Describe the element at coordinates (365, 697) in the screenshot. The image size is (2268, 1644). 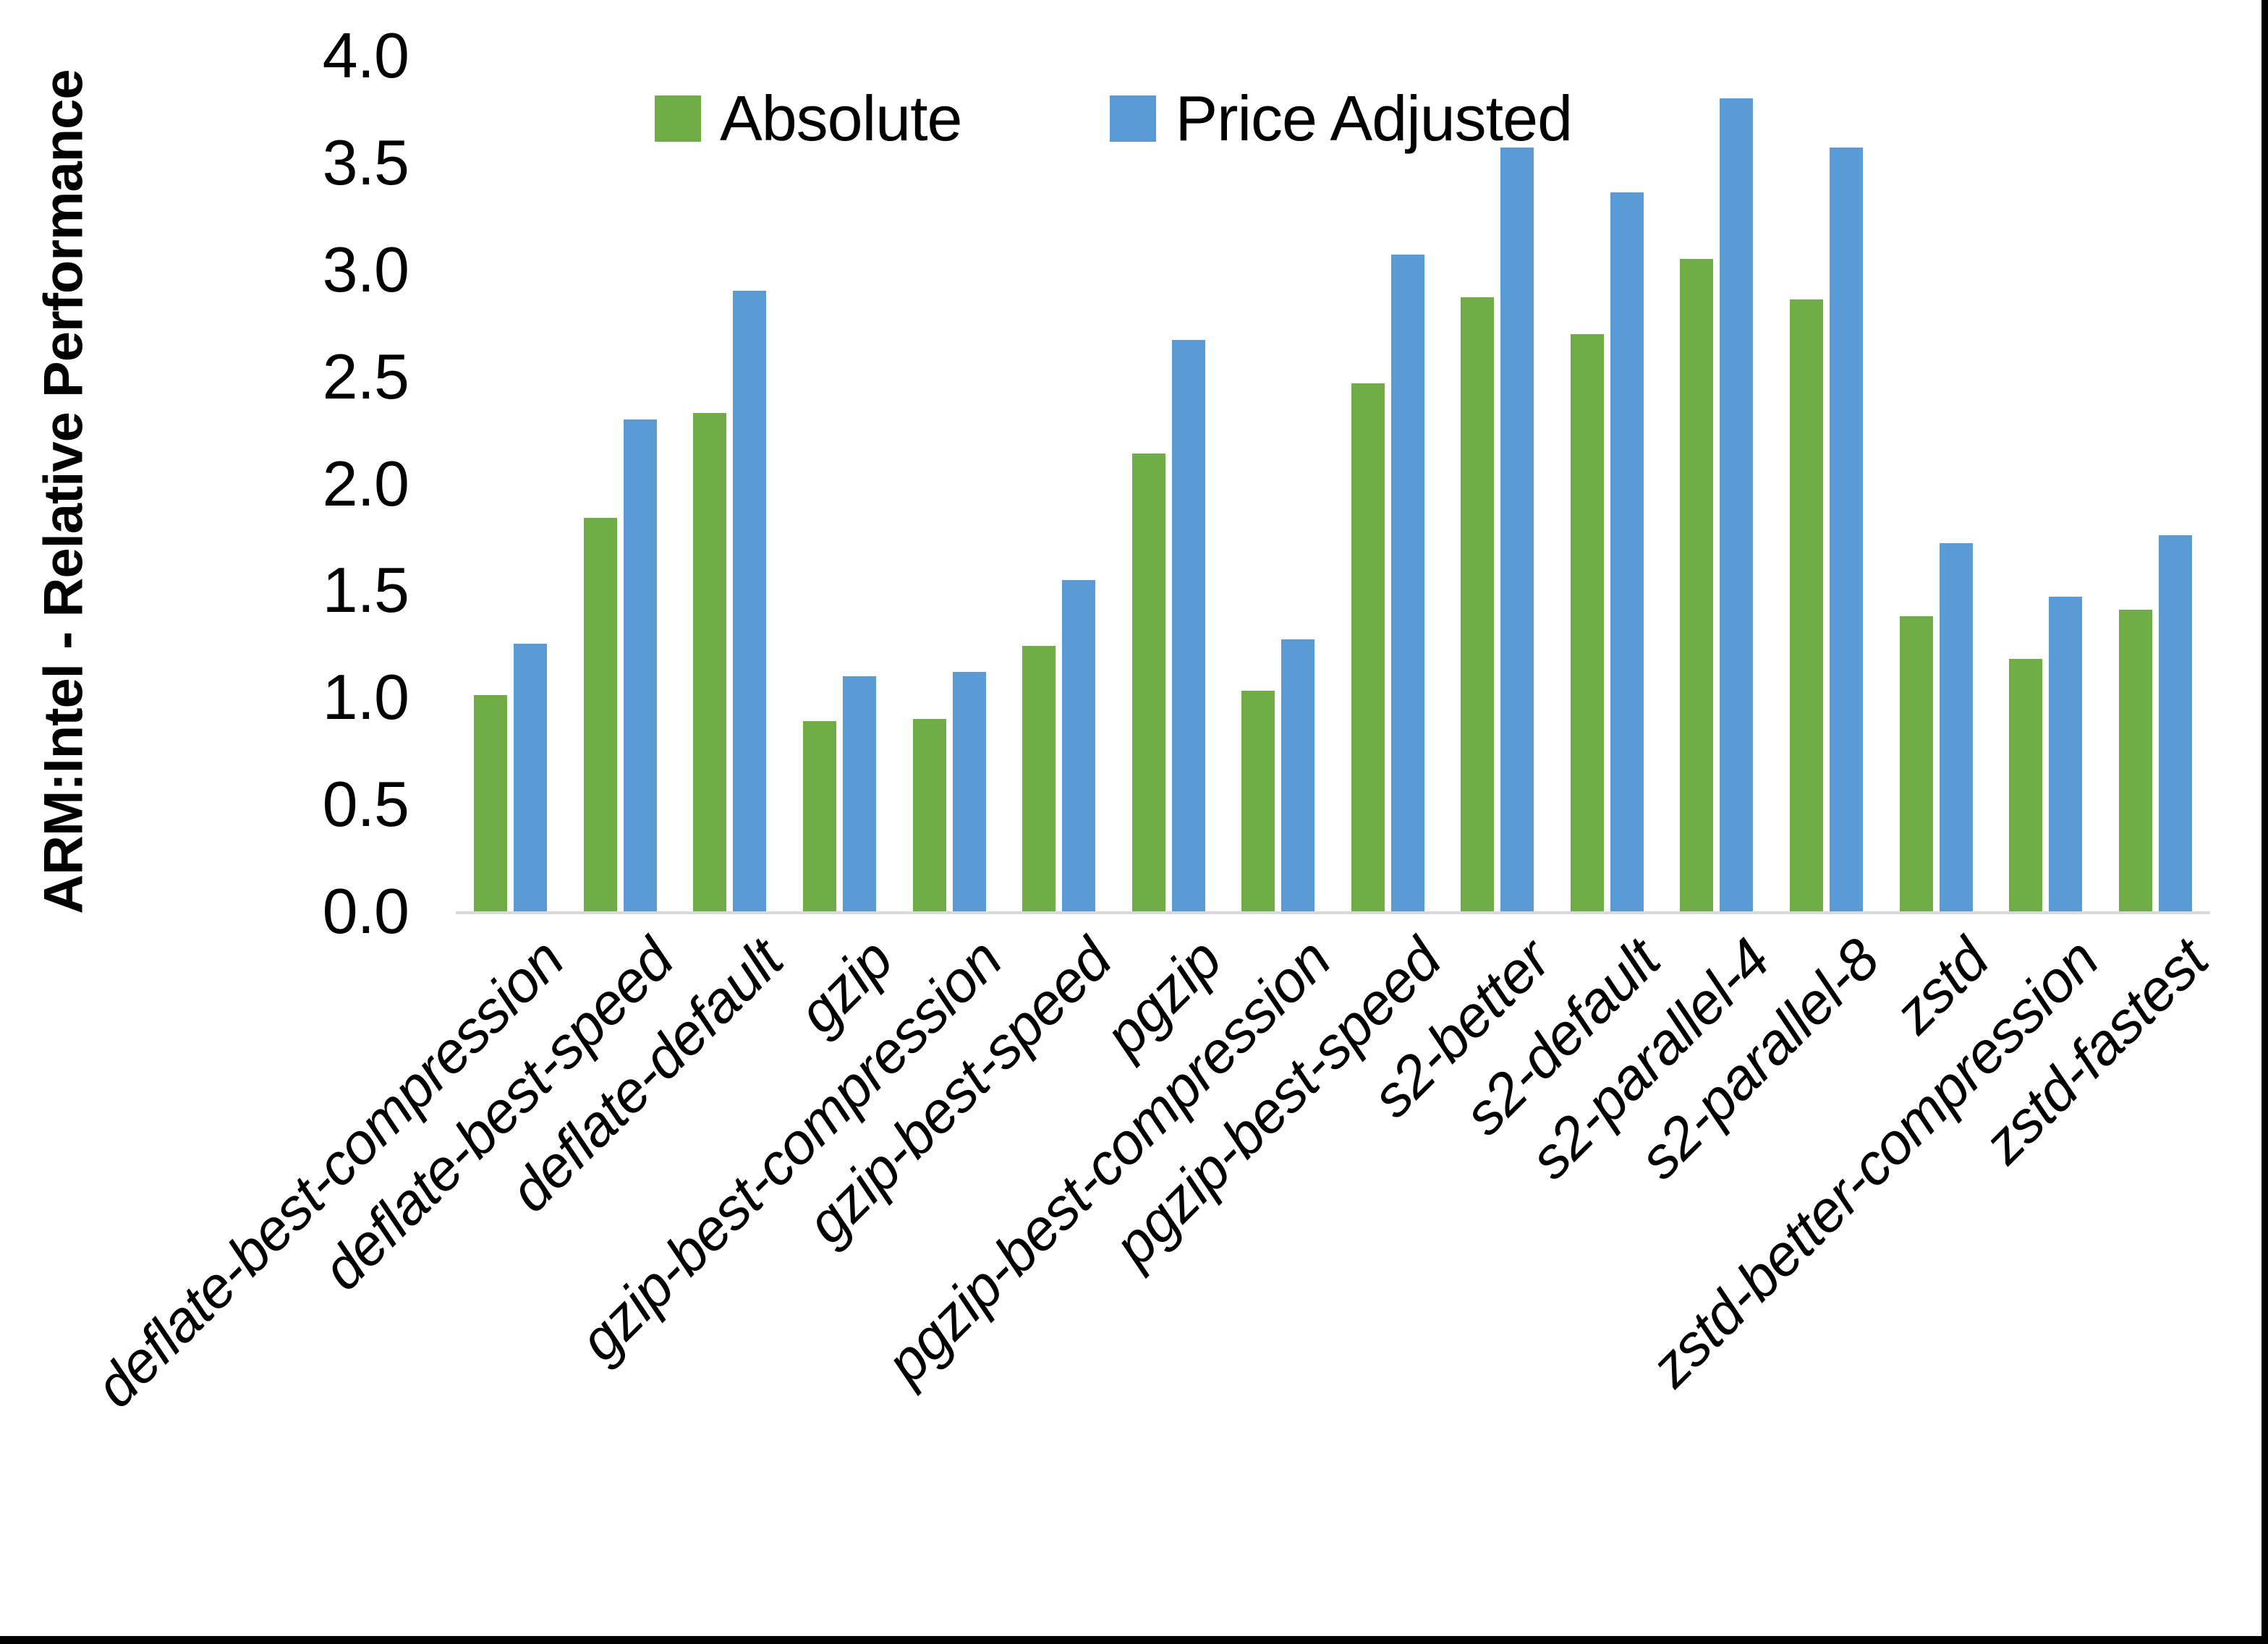
I see `y-tick-label-1.0: 1.0` at that location.